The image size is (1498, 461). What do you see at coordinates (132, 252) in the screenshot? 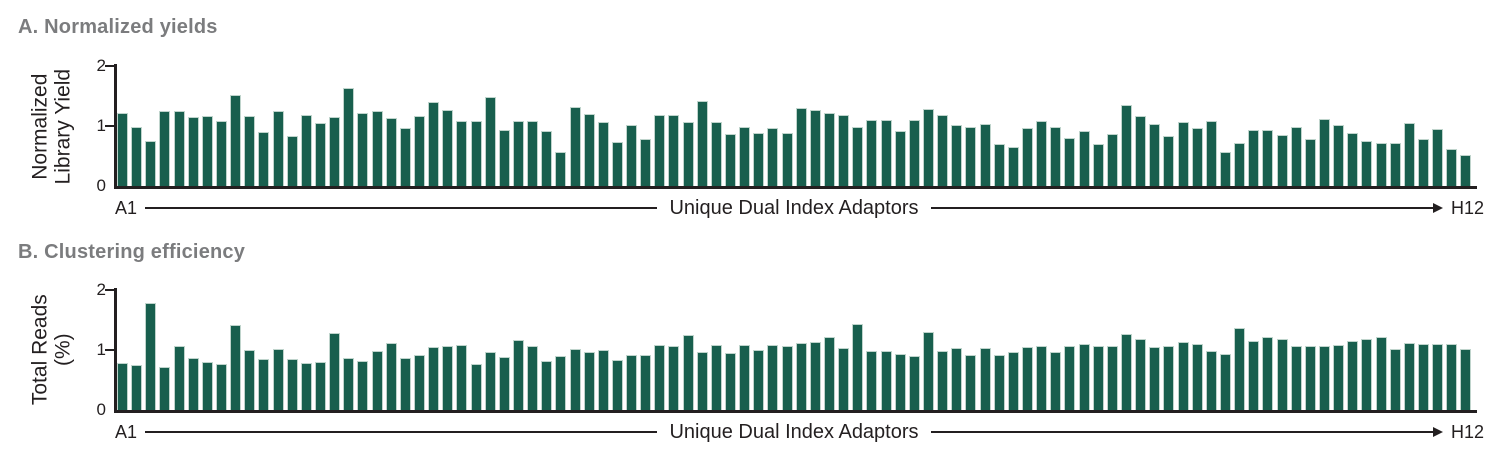
I see `panel-b-title: B. Clustering efficiency` at bounding box center [132, 252].